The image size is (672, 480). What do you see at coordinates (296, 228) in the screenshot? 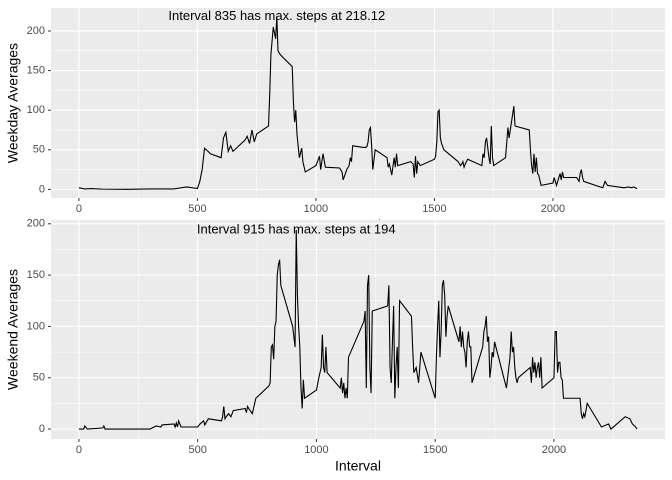
I see `annotation: Interval 915 has max. steps at 194` at bounding box center [296, 228].